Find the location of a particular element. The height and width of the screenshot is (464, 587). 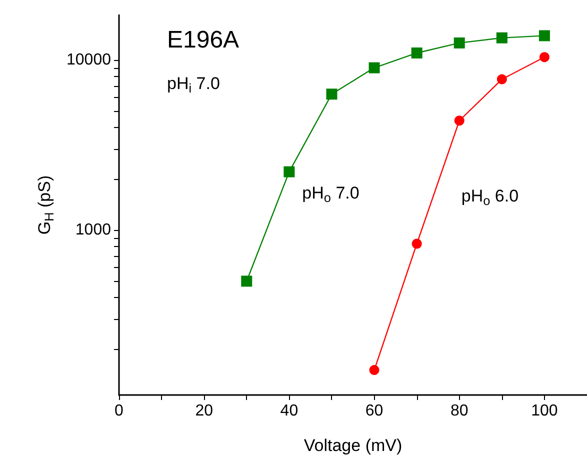

y-axis-title: GH (pS) is located at coordinates (45, 205).